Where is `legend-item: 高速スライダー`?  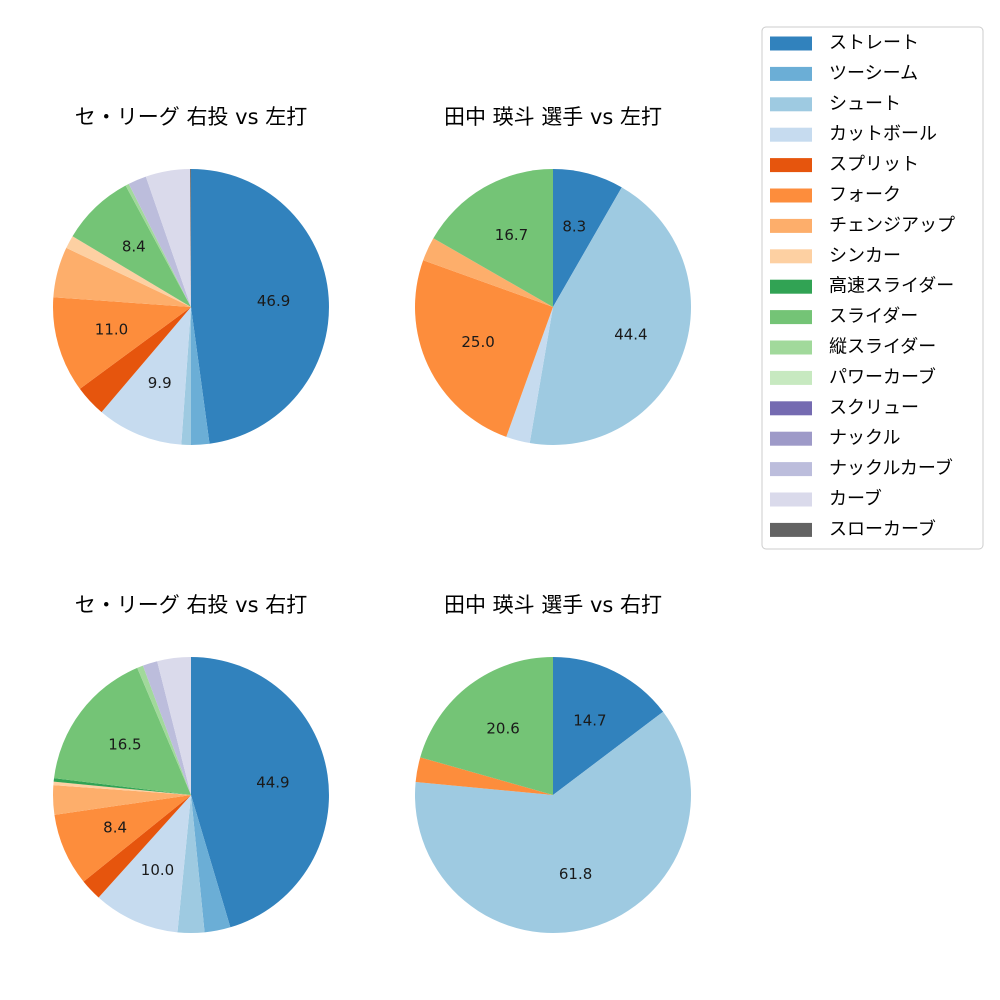
legend-item: 高速スライダー is located at coordinates (862, 286).